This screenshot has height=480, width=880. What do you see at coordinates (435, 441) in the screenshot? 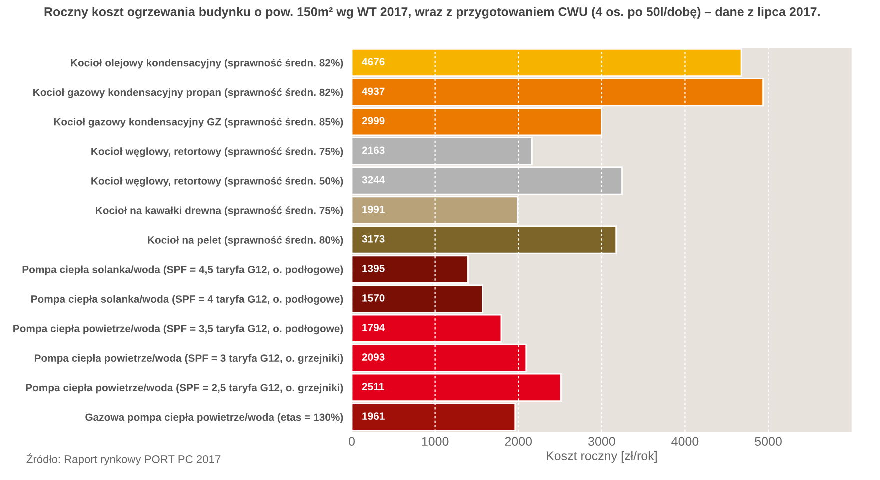
I see `x-tick-label: 1000` at bounding box center [435, 441].